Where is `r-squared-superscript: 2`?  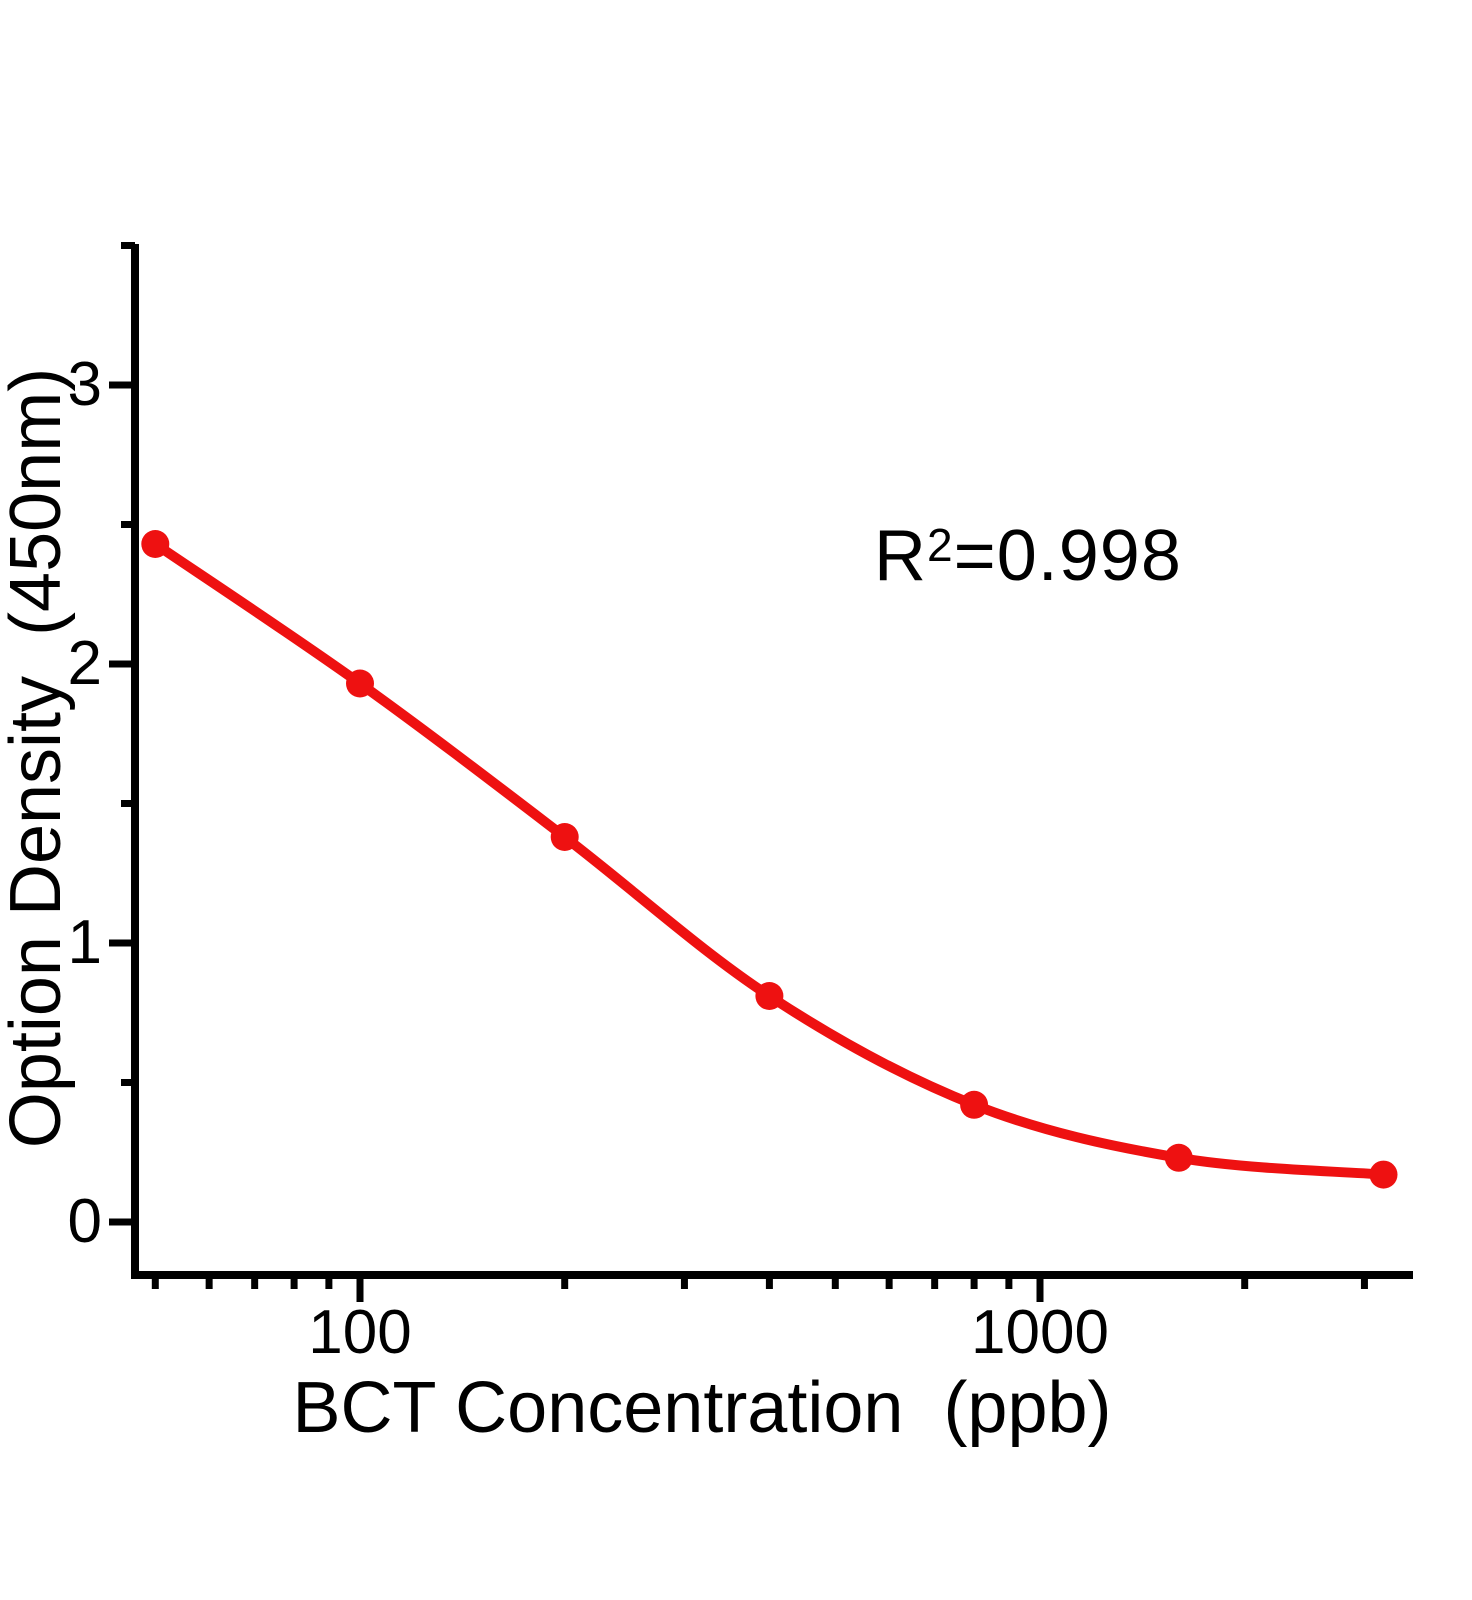
r-squared-superscript: 2 is located at coordinates (940, 544).